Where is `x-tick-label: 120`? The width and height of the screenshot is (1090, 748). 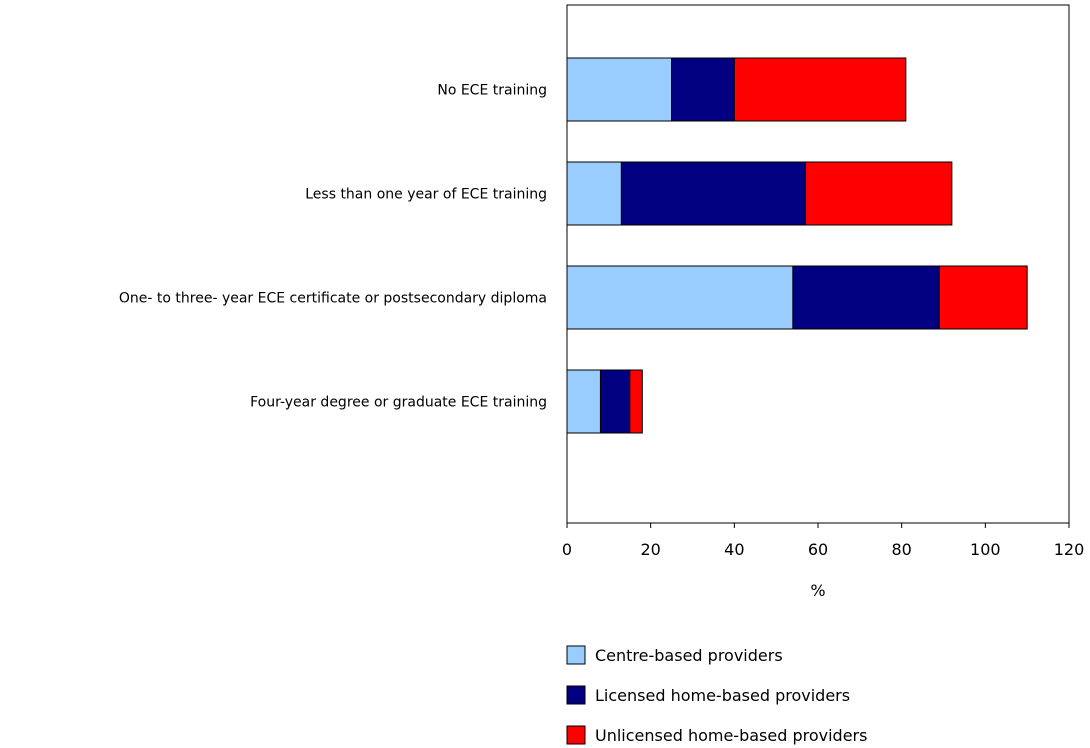
x-tick-label: 120 is located at coordinates (1069, 549).